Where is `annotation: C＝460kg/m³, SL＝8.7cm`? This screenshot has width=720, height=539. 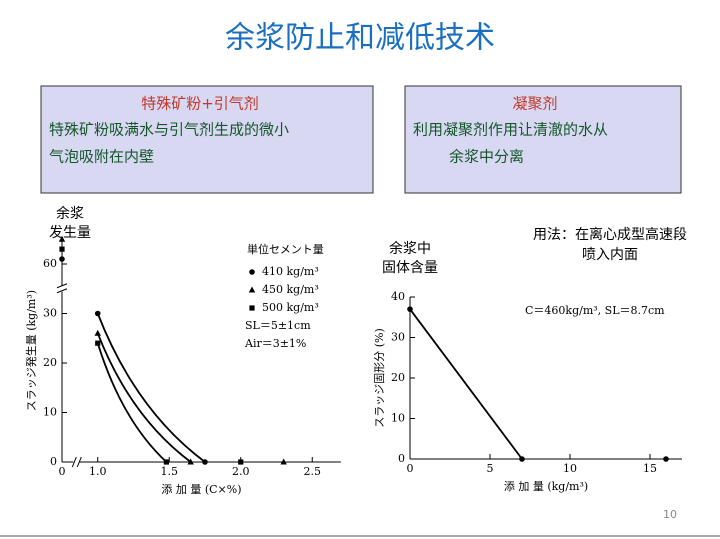
annotation: C＝460kg/m³, SL＝8.7cm is located at coordinates (595, 310).